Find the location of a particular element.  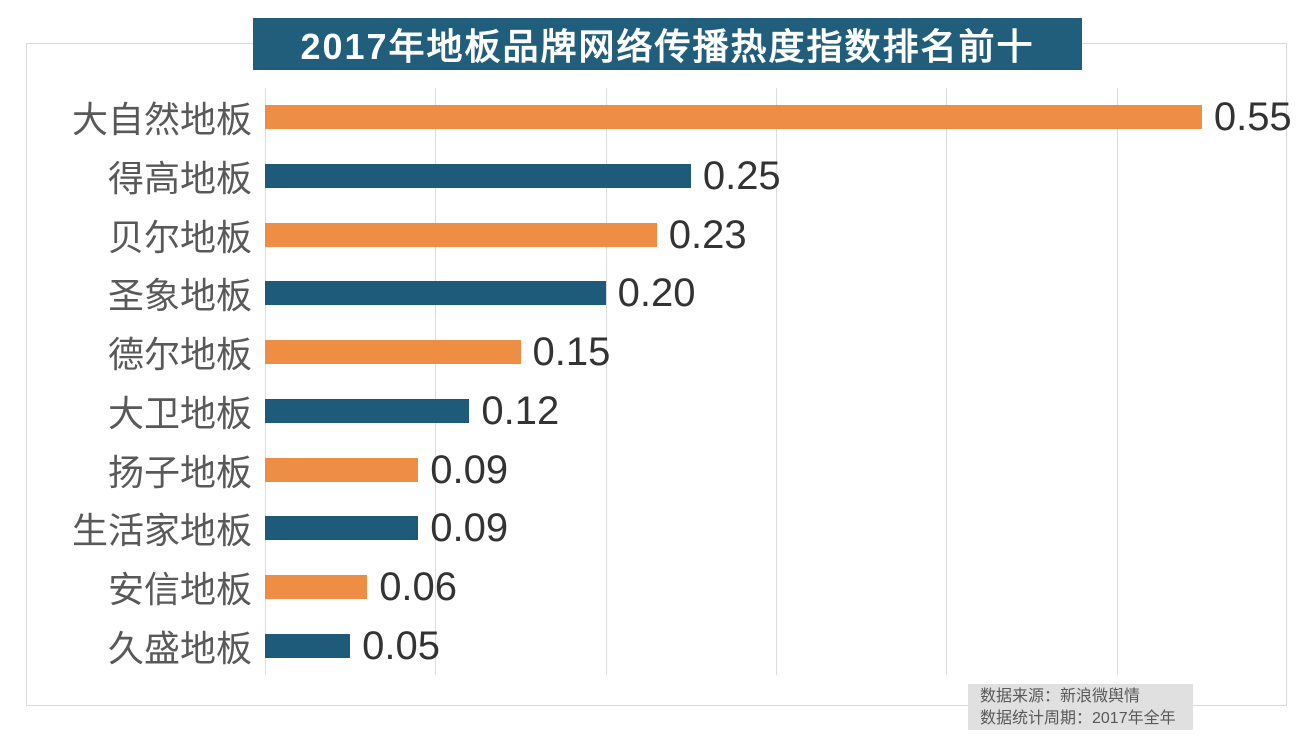

category-label: 得高地板 is located at coordinates (179, 179).